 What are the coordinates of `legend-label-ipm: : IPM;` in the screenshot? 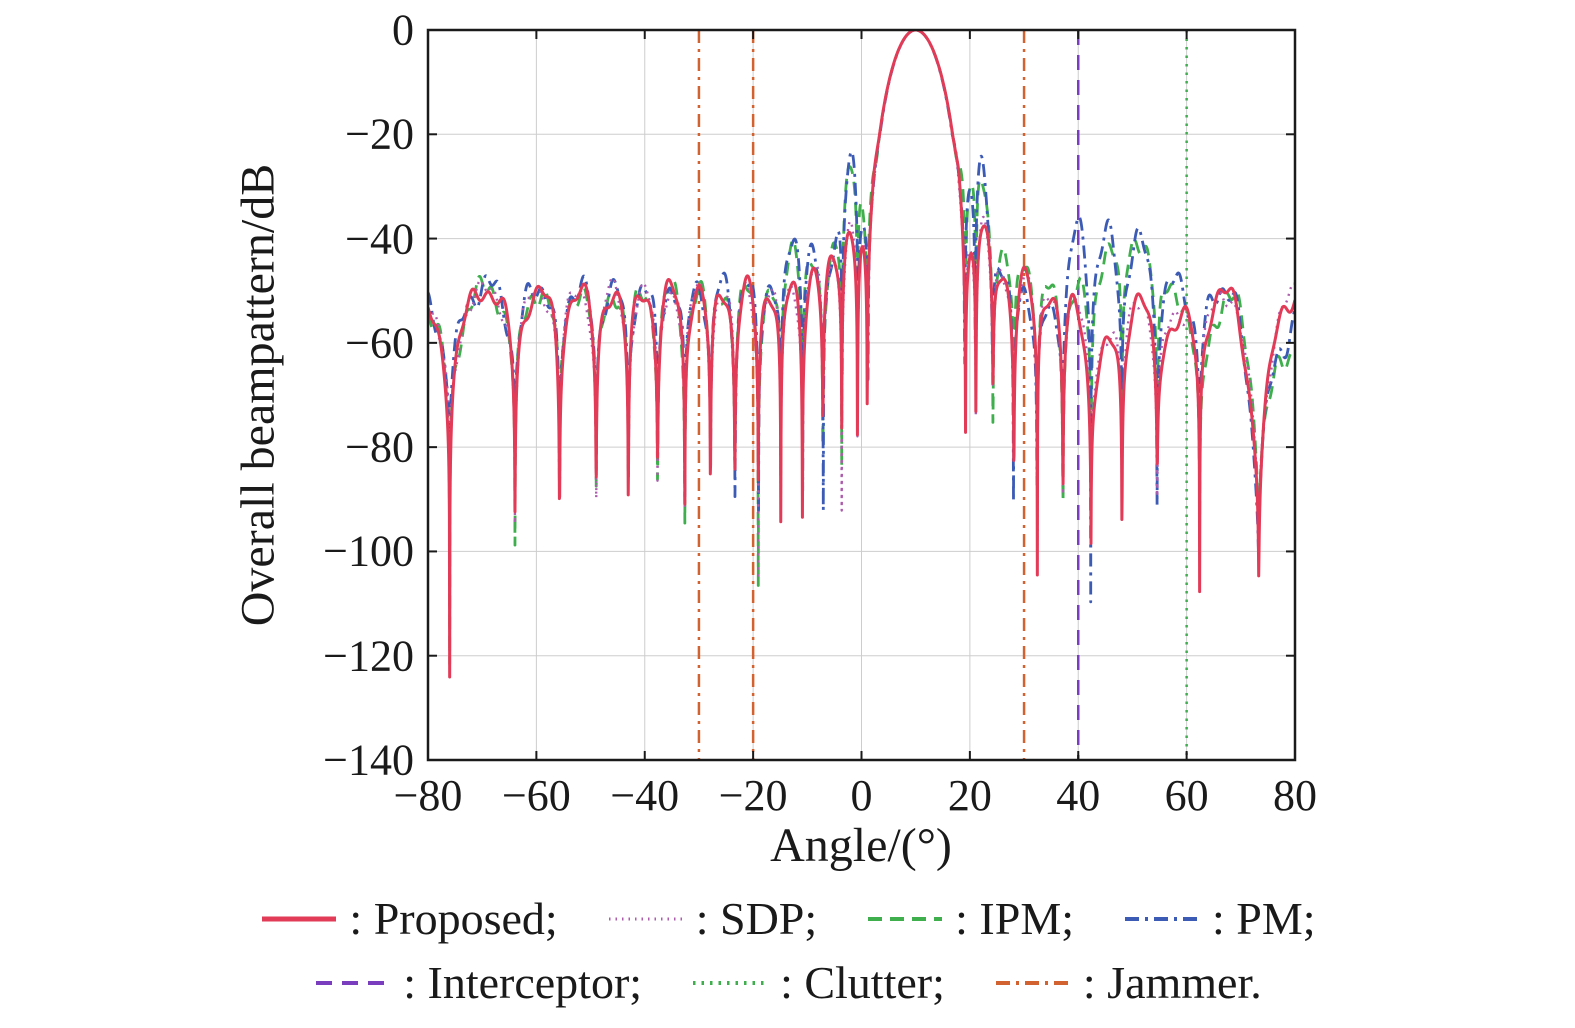 It's located at (1015, 918).